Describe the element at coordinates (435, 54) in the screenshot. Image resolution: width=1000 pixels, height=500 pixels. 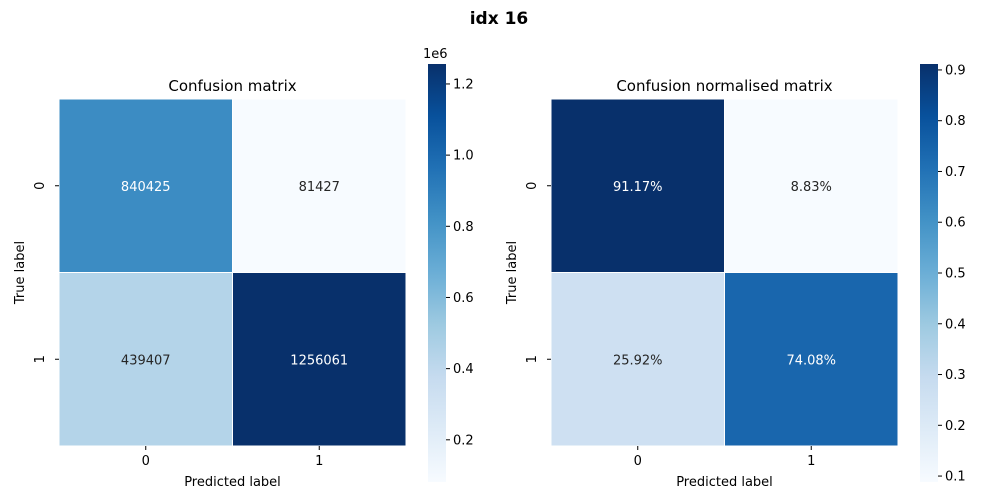
I see `colorbar-offset-label: 1e6` at that location.